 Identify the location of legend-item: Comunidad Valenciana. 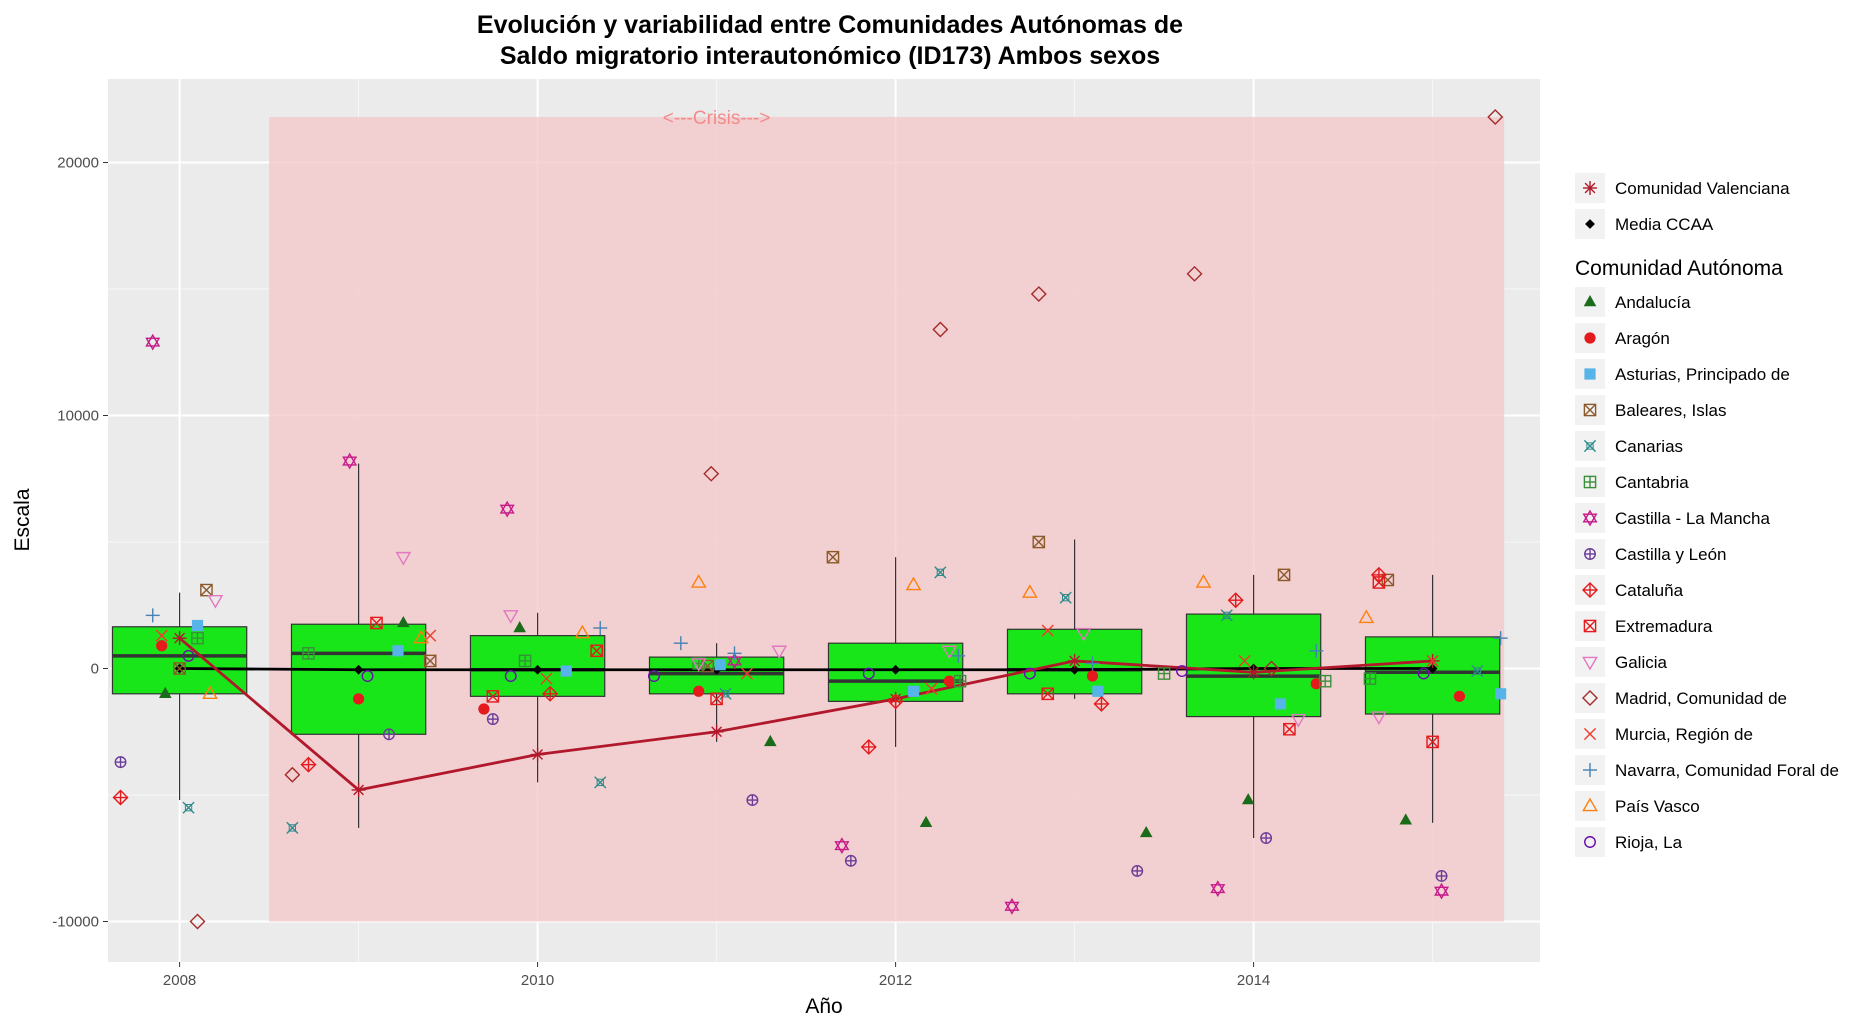
(1682, 188).